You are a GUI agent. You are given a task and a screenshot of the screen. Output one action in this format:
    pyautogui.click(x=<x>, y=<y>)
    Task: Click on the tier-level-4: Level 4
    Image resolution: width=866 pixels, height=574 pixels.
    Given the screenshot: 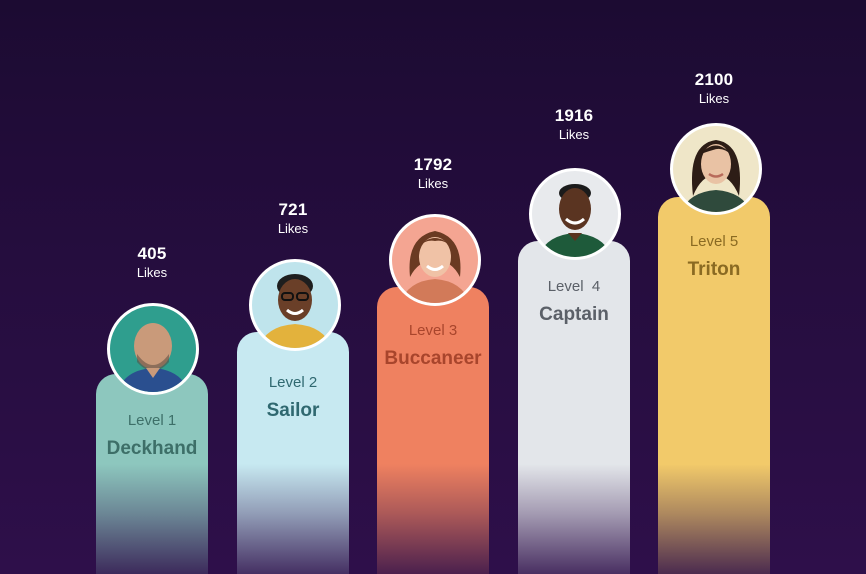 What is the action you would take?
    pyautogui.click(x=574, y=286)
    